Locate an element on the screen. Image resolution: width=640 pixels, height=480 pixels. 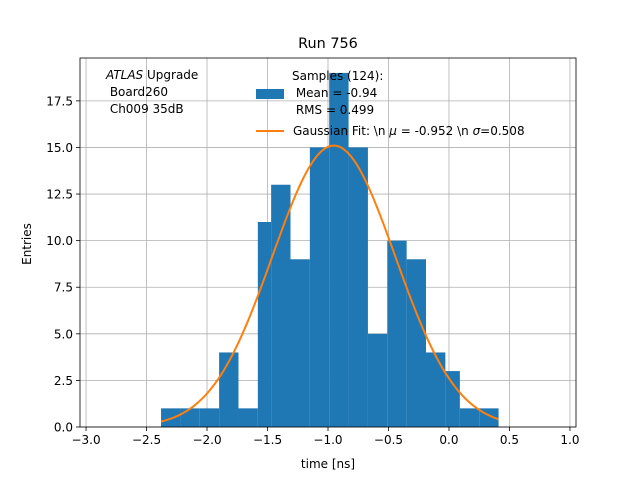
x-tick-label: −3.0 is located at coordinates (85, 440).